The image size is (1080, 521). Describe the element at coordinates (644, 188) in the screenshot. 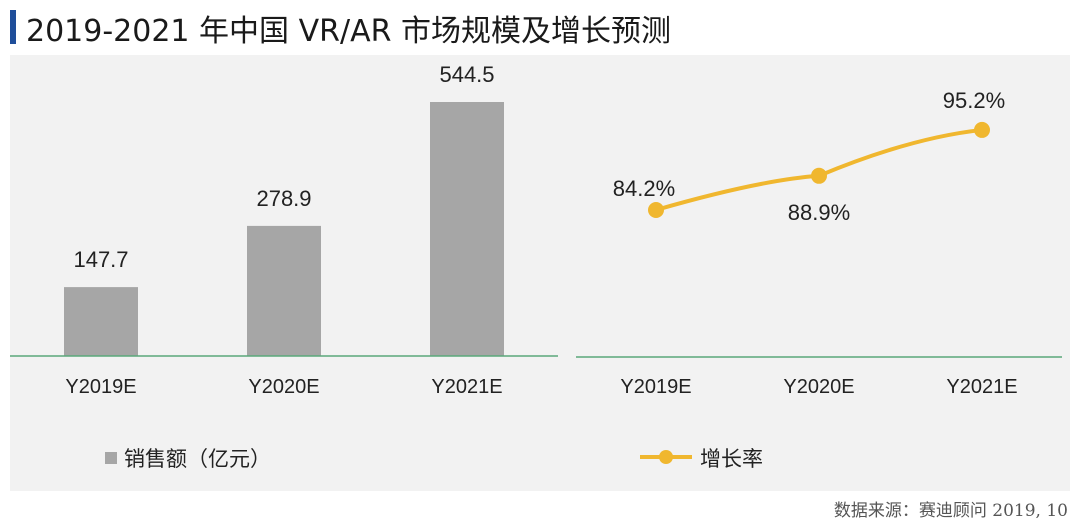

I see `line-value-label: 84.2%` at that location.